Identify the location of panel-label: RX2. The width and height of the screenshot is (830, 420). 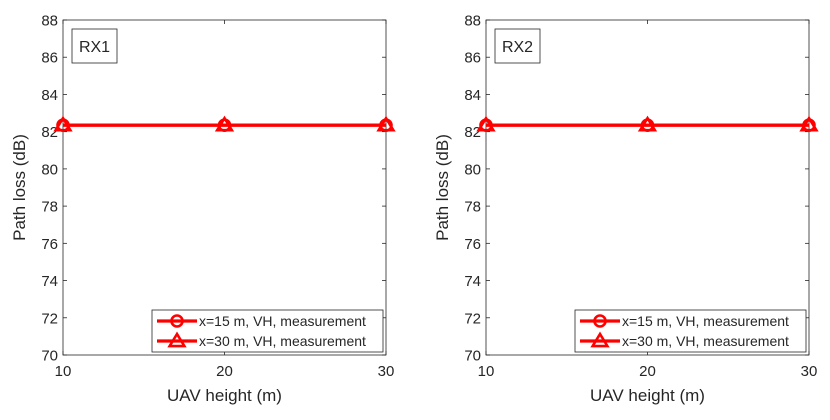
(517, 47).